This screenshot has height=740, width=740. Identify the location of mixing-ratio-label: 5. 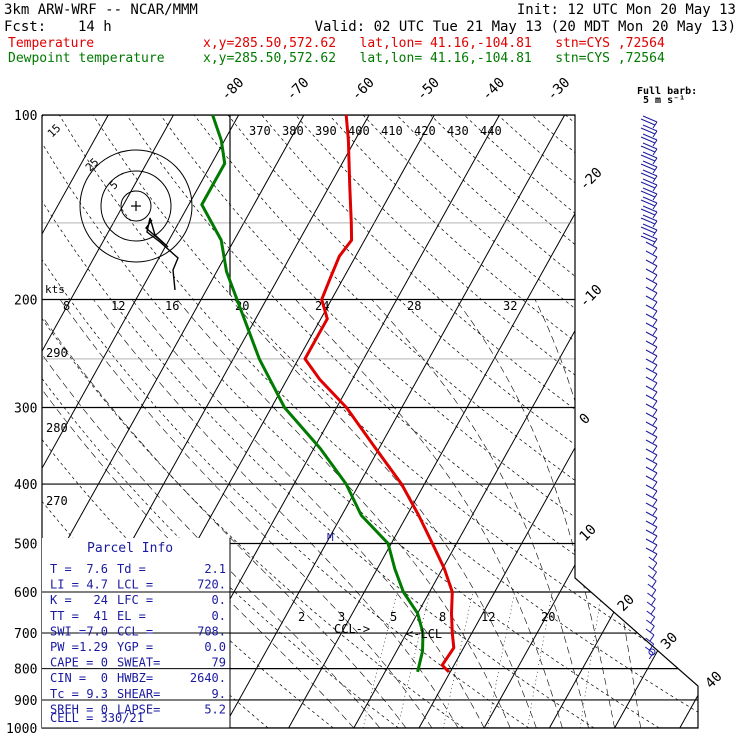
(393, 617).